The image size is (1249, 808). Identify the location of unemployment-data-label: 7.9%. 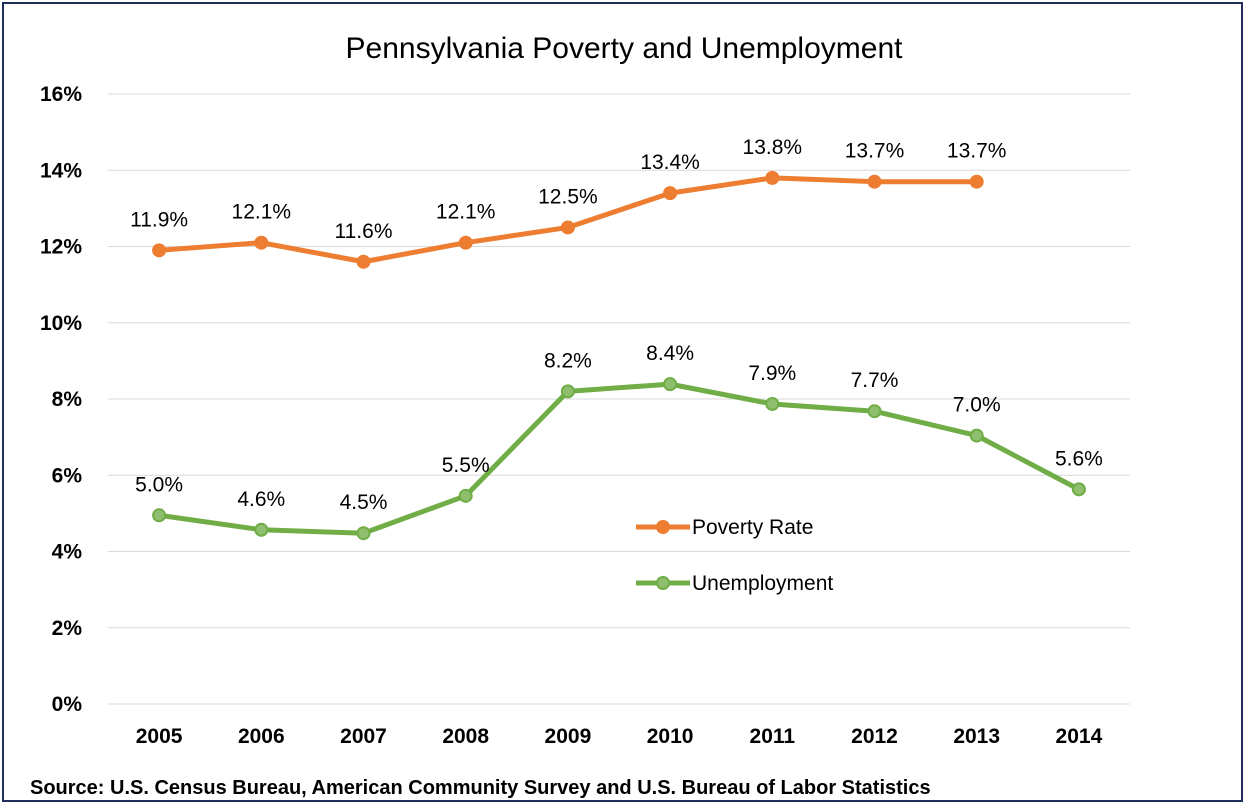
(772, 373).